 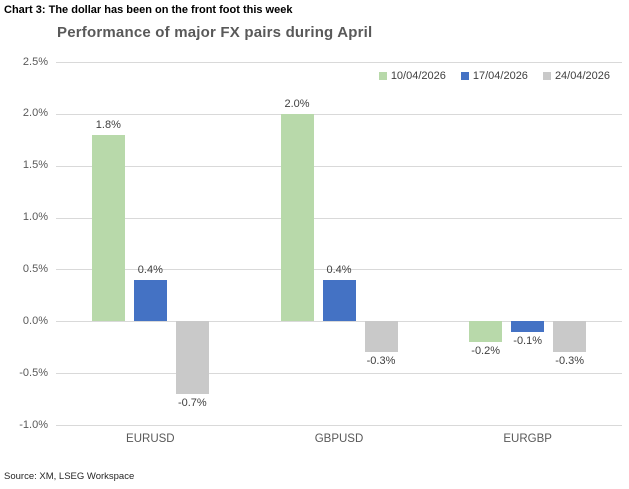 What do you see at coordinates (108, 228) in the screenshot?
I see `bar-eurusd-10-04-2026` at bounding box center [108, 228].